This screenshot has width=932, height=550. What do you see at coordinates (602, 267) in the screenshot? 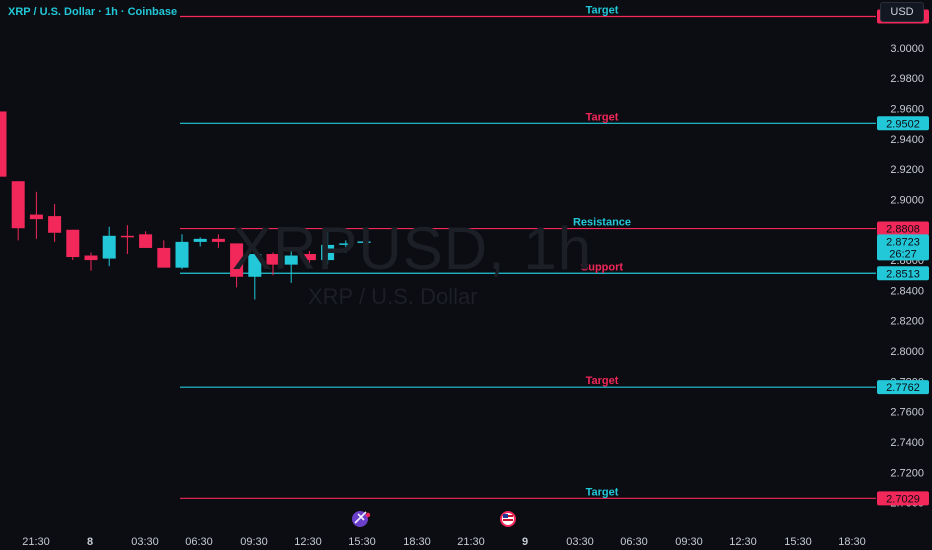
I see `level-label: Support` at bounding box center [602, 267].